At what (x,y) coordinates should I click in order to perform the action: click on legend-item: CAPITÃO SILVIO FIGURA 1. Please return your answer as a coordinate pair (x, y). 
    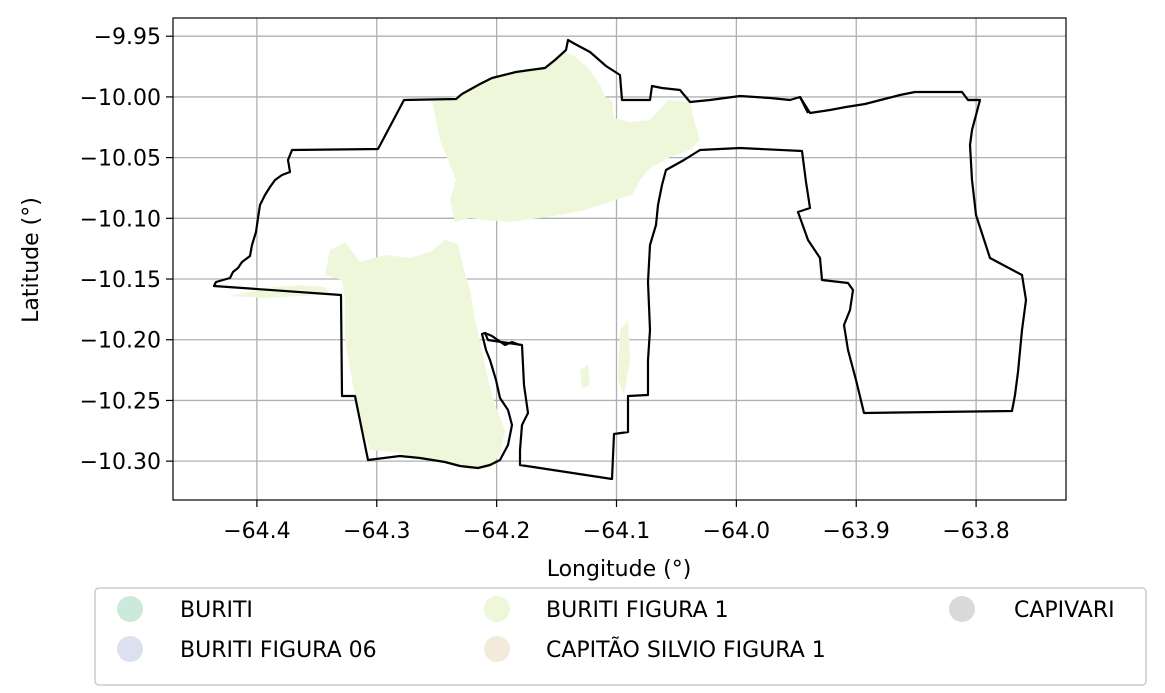
    Looking at the image, I should click on (655, 649).